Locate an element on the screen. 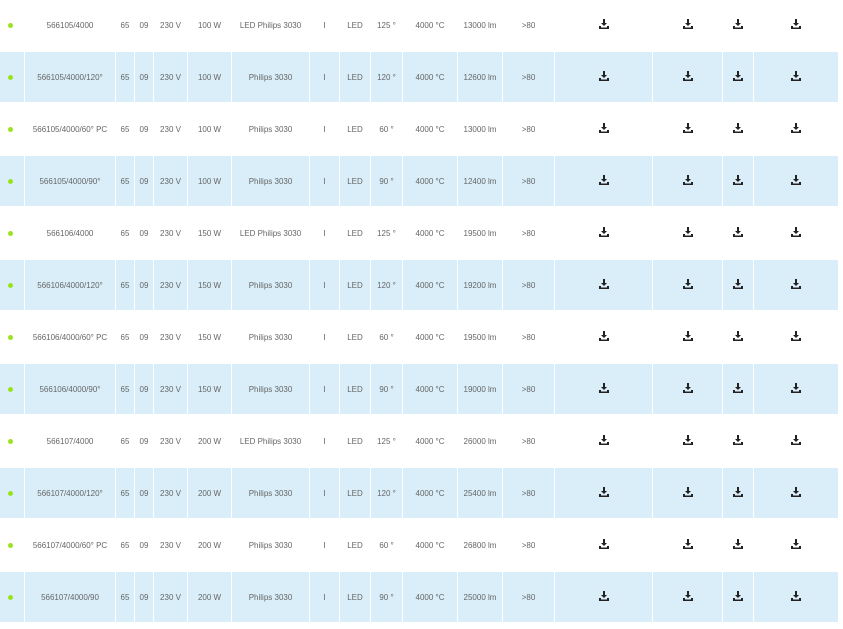  cell-code: 566105/4000 is located at coordinates (70, 26).